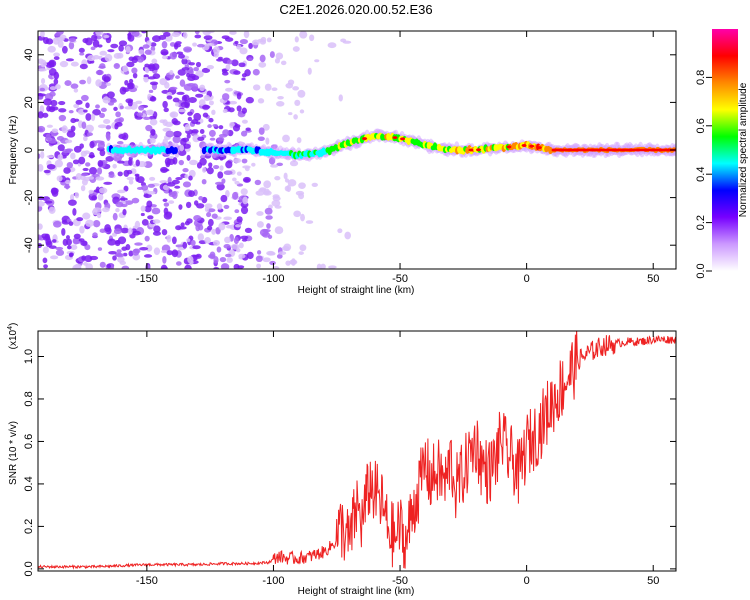 This screenshot has width=750, height=600. What do you see at coordinates (356, 591) in the screenshot?
I see `snr-x-label: Height of straight line (km)` at bounding box center [356, 591].